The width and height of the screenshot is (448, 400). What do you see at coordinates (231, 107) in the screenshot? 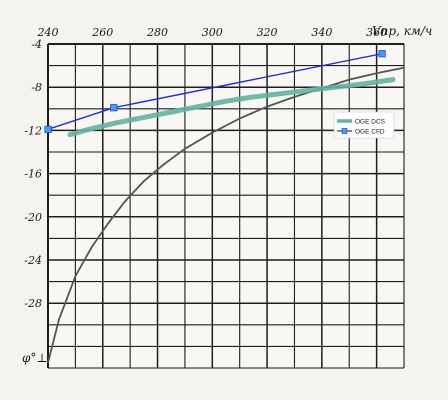
I see `series-line-oge-dcs` at bounding box center [231, 107].